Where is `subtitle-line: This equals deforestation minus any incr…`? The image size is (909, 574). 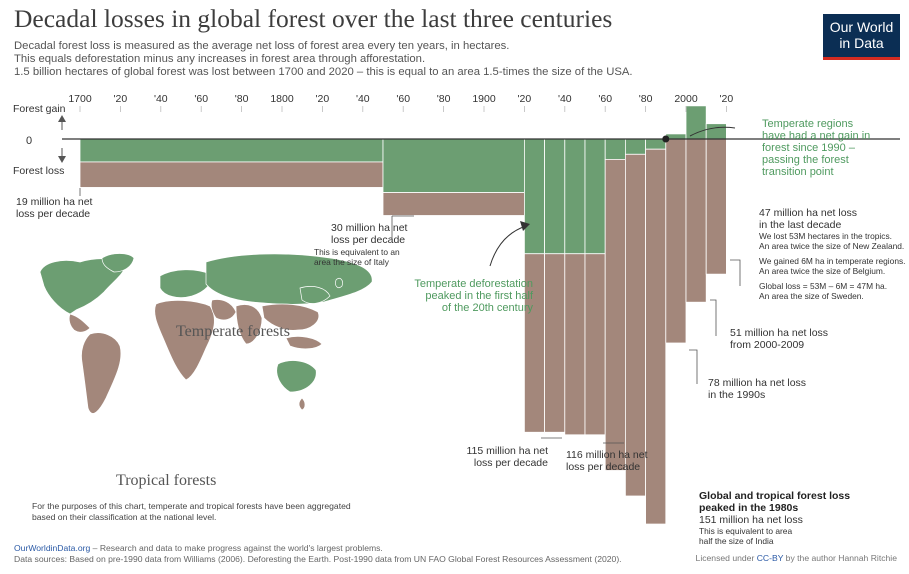
subtitle-line: This equals deforestation minus any incr… is located at coordinates (220, 58).